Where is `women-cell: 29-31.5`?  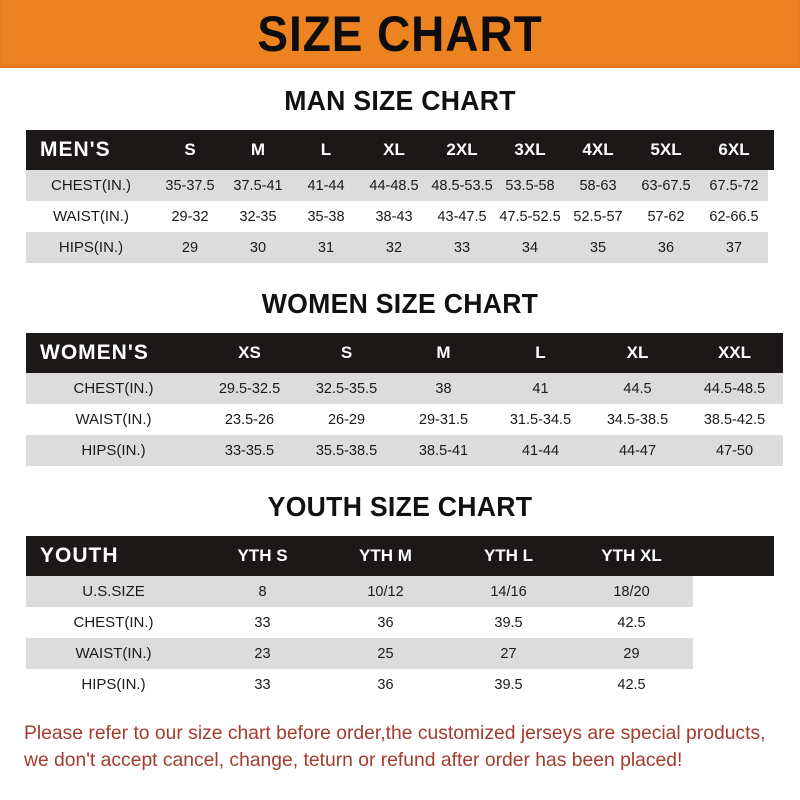
women-cell: 29-31.5 is located at coordinates (443, 419).